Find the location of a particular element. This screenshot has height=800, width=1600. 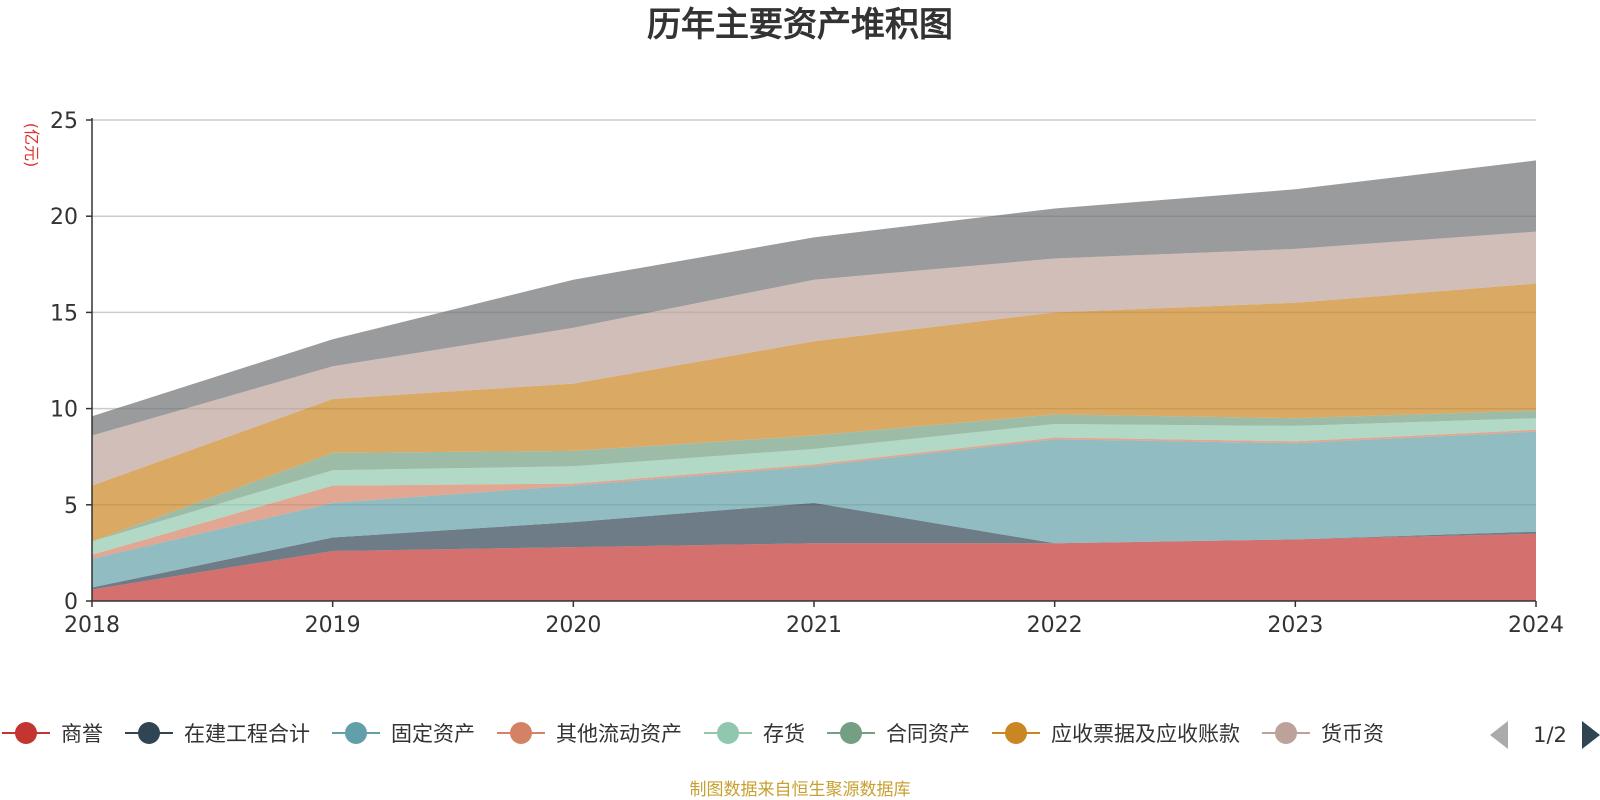

legend: 商誉 在建工程合计 固定资产 其他流动资产 存货 合同资产 应收票据及应收账款 货币资 1/2 is located at coordinates (801, 735).